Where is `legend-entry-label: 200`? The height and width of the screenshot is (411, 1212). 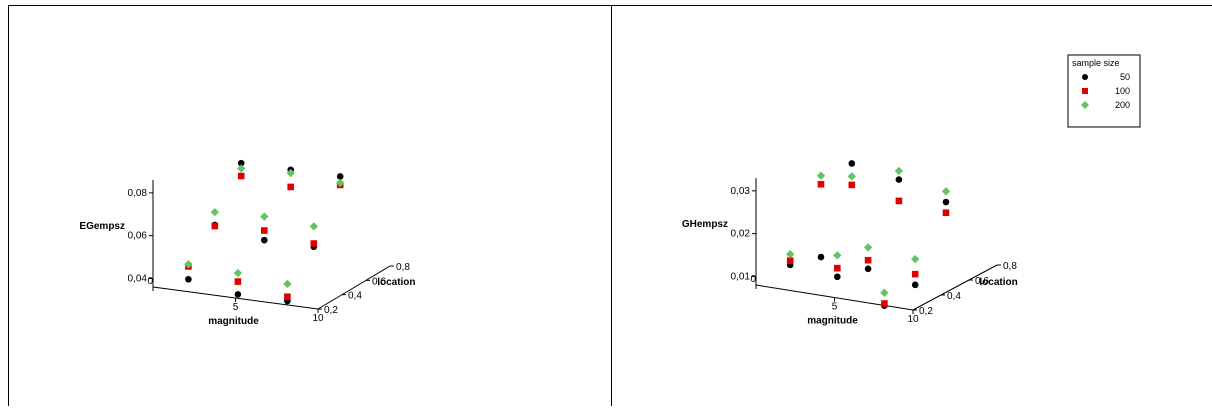
legend-entry-label: 200 is located at coordinates (1122, 105).